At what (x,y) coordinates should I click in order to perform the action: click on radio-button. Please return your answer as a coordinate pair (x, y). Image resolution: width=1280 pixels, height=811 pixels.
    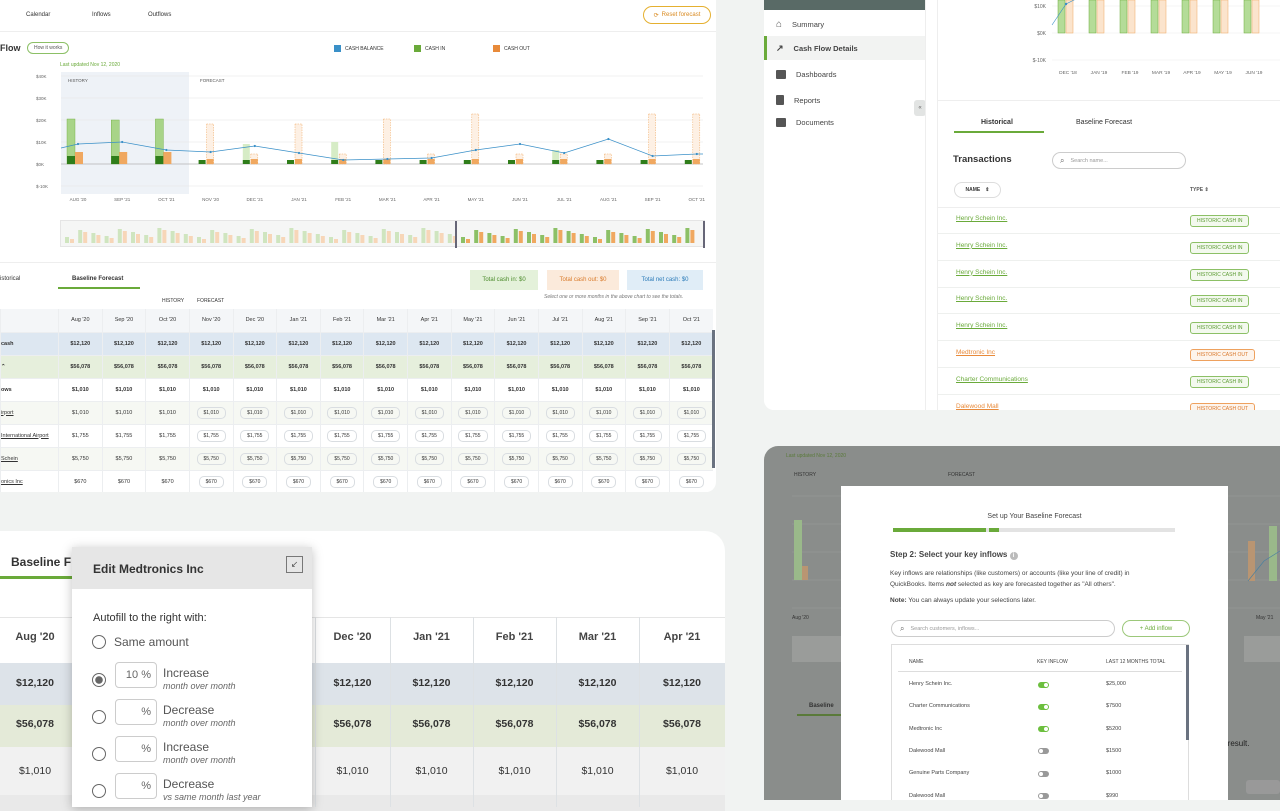
    Looking at the image, I should click on (99, 642).